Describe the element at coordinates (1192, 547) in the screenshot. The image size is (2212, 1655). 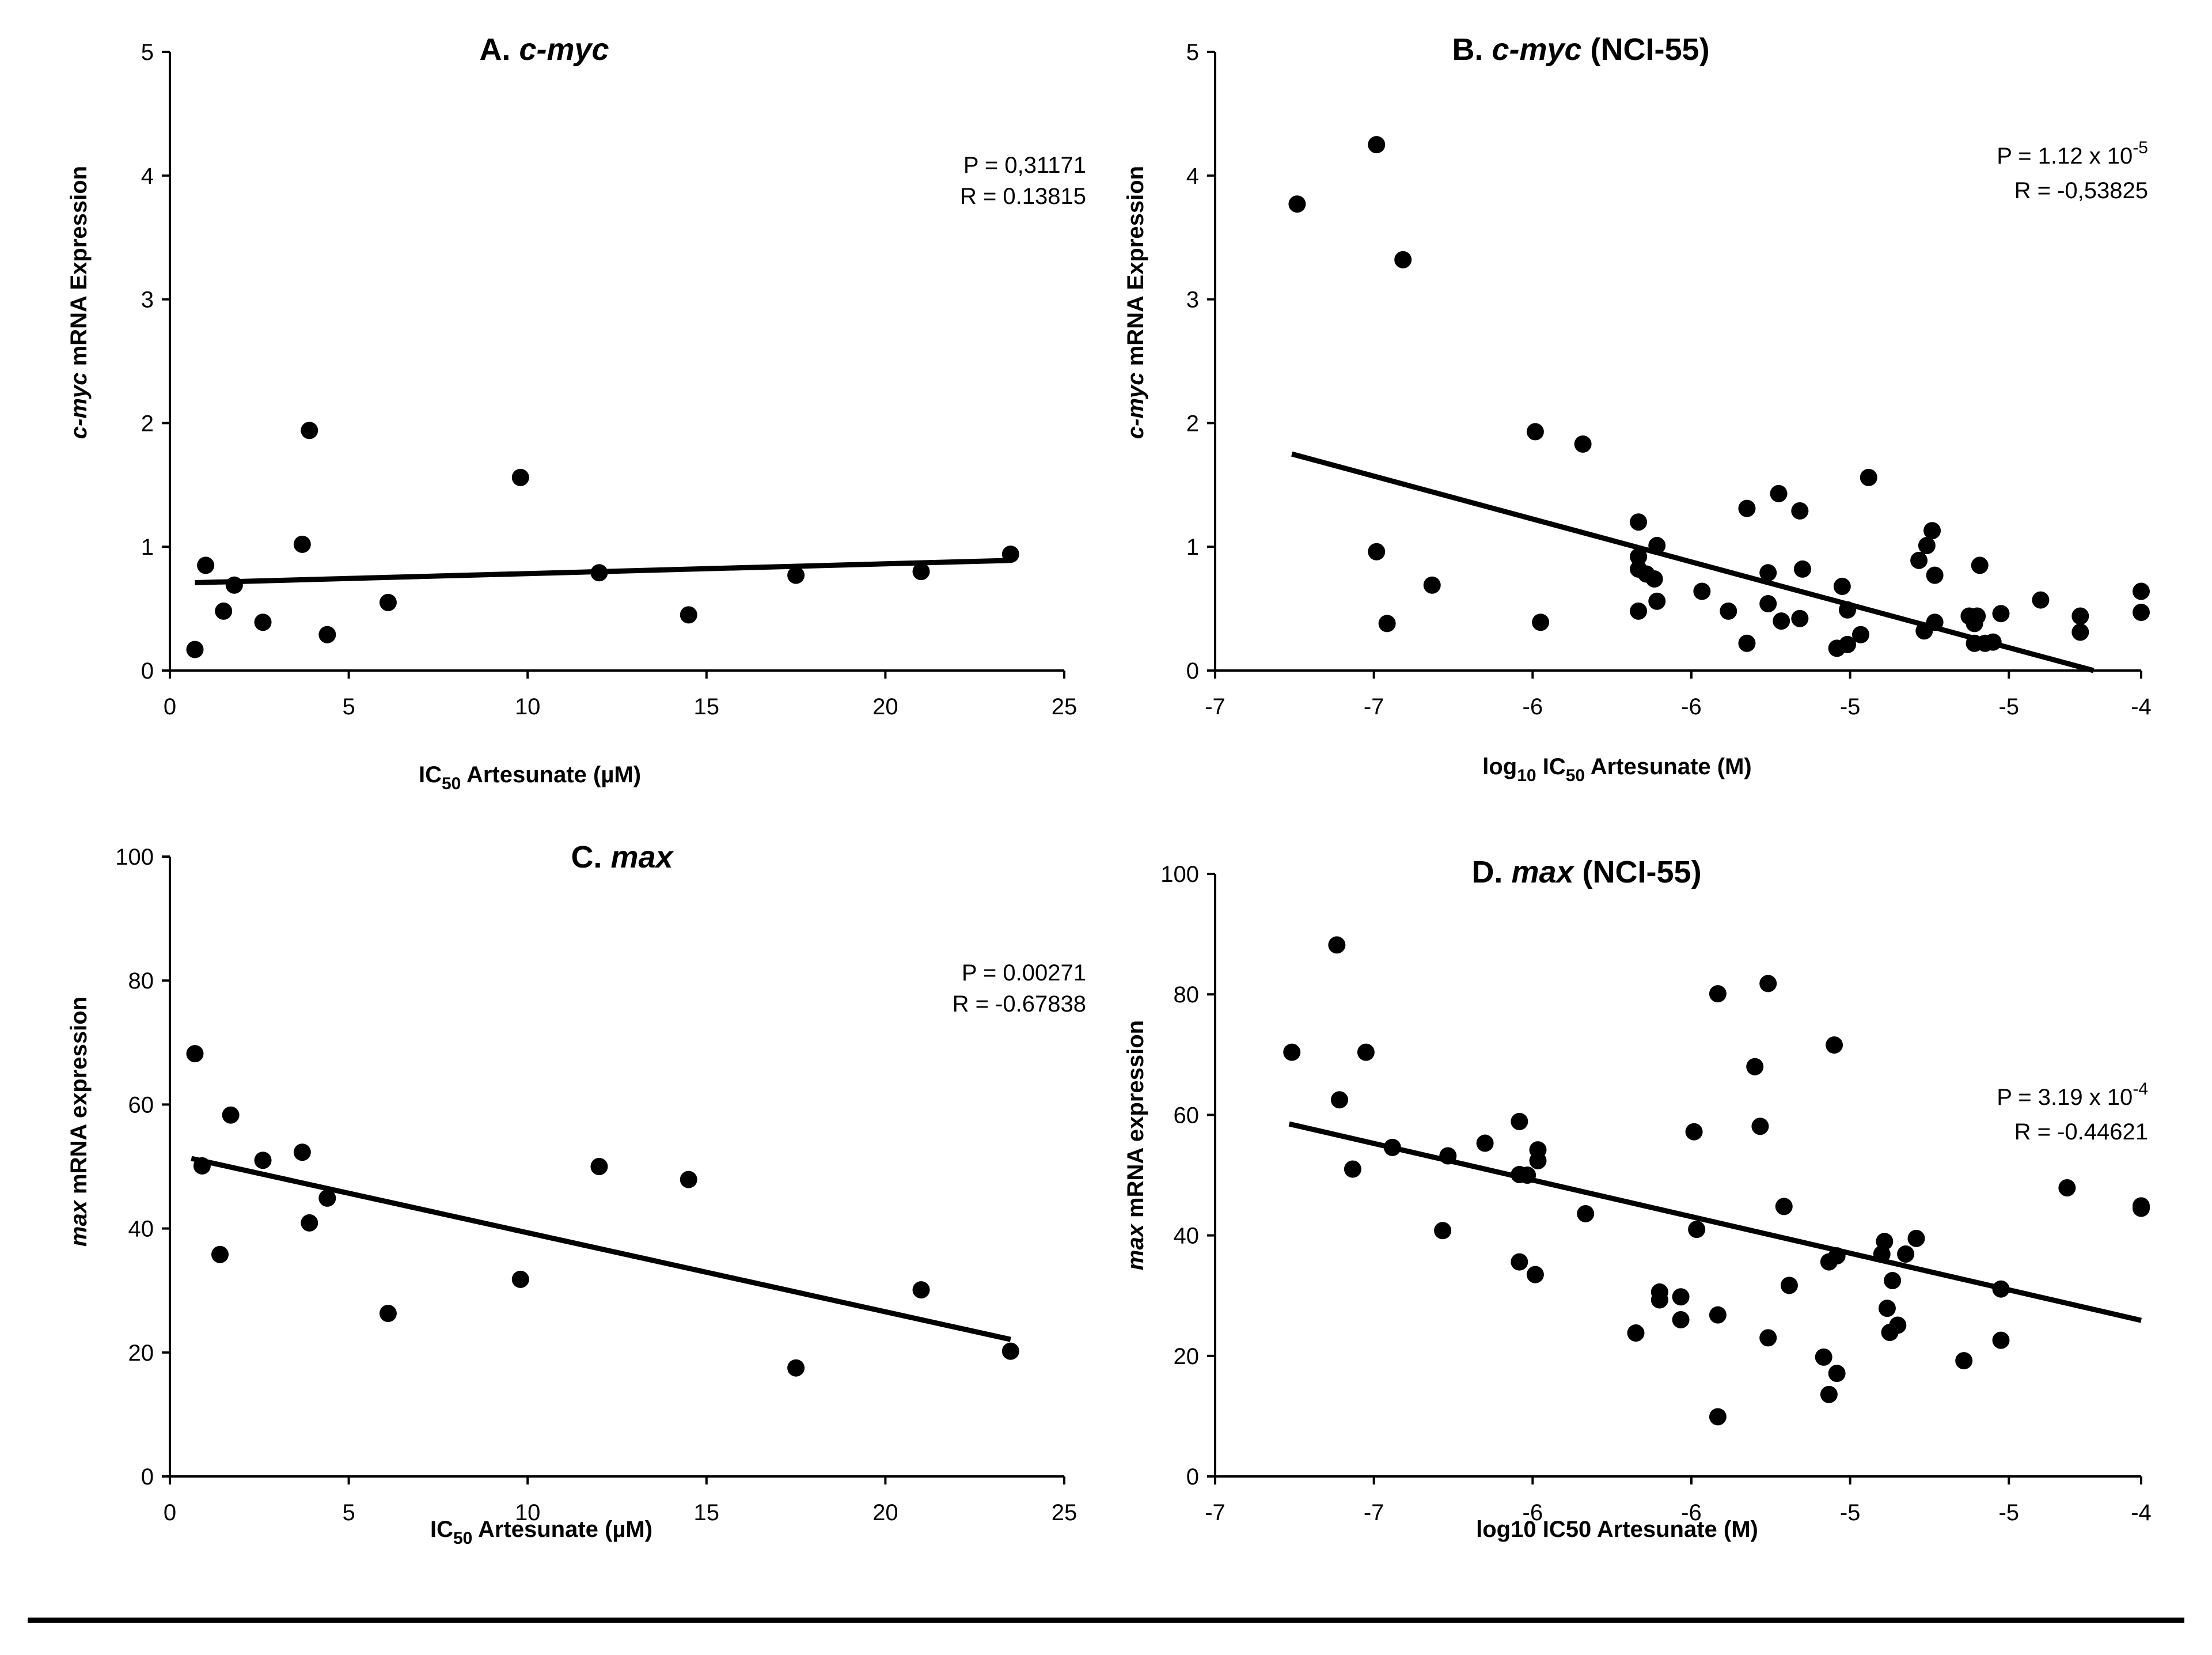
I see `panel-b-y-tick-label: 1` at that location.